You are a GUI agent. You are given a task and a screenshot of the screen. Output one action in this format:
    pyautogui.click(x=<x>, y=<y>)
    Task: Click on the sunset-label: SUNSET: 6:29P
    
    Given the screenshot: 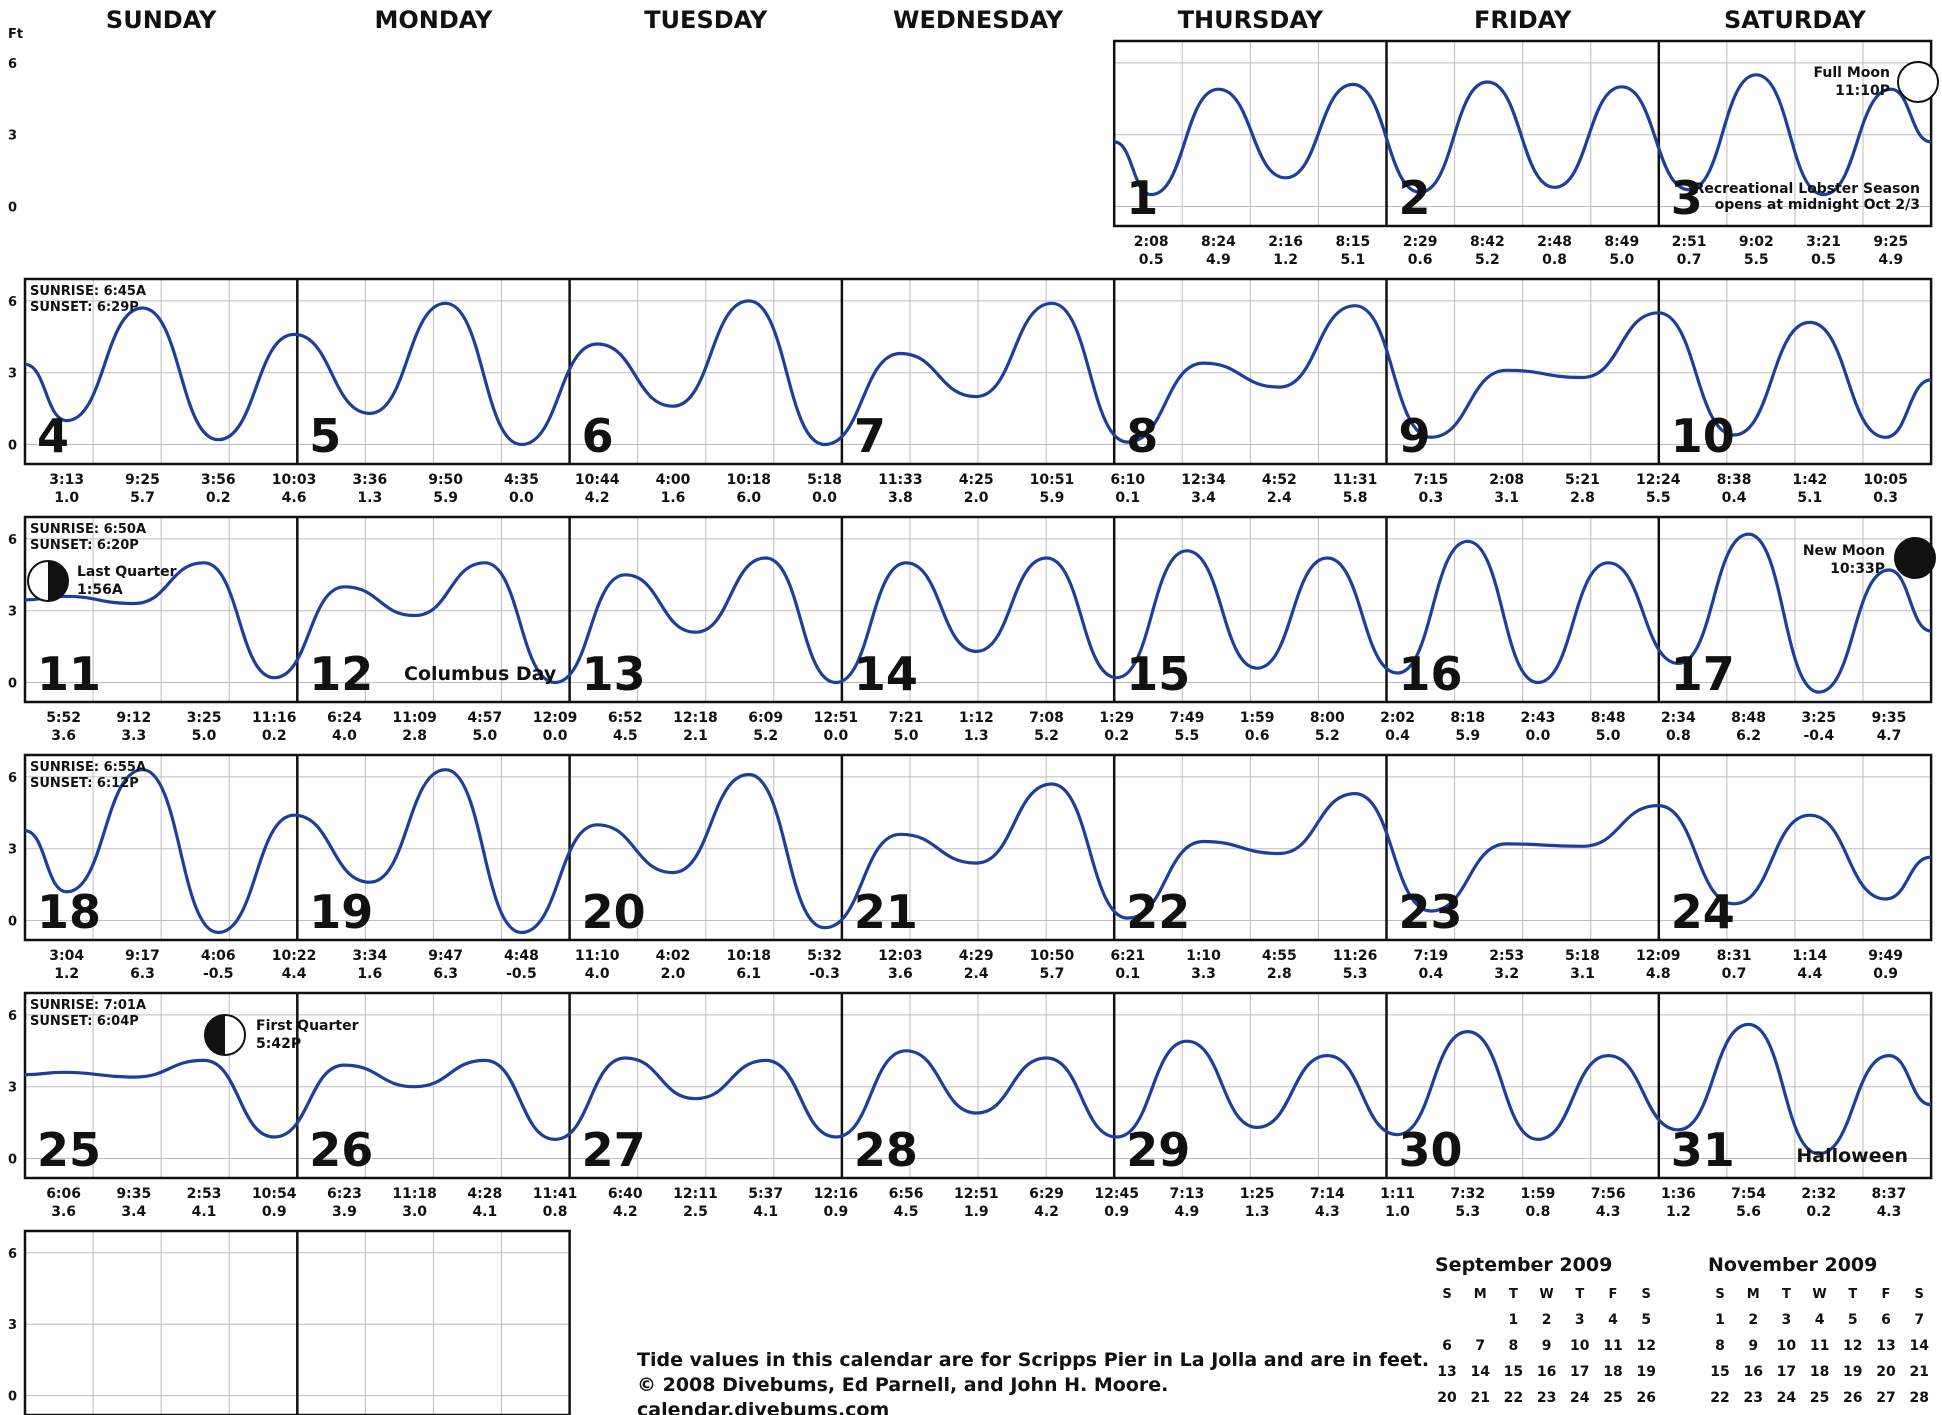 What is the action you would take?
    pyautogui.click(x=84, y=307)
    